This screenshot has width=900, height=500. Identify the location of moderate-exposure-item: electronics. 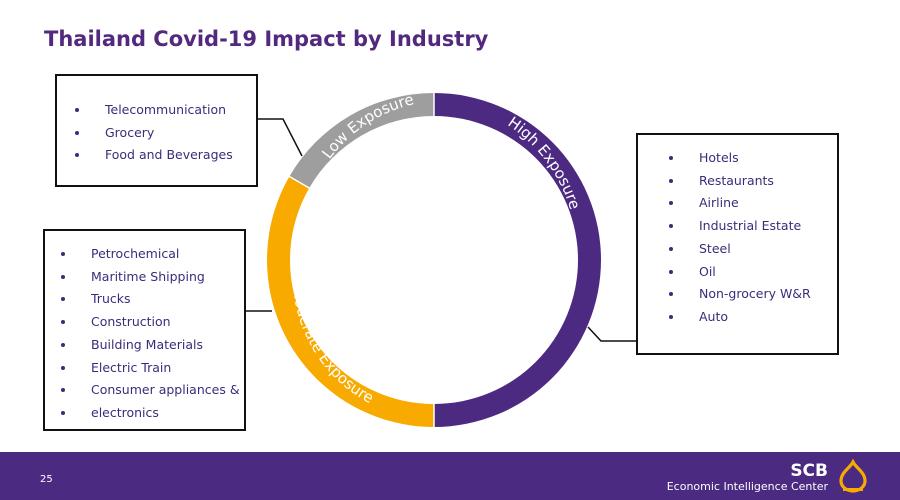
(151, 413).